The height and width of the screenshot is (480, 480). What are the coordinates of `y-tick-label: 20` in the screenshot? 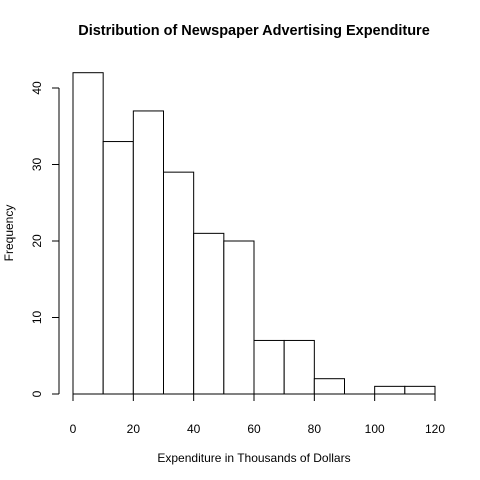 It's located at (37, 241).